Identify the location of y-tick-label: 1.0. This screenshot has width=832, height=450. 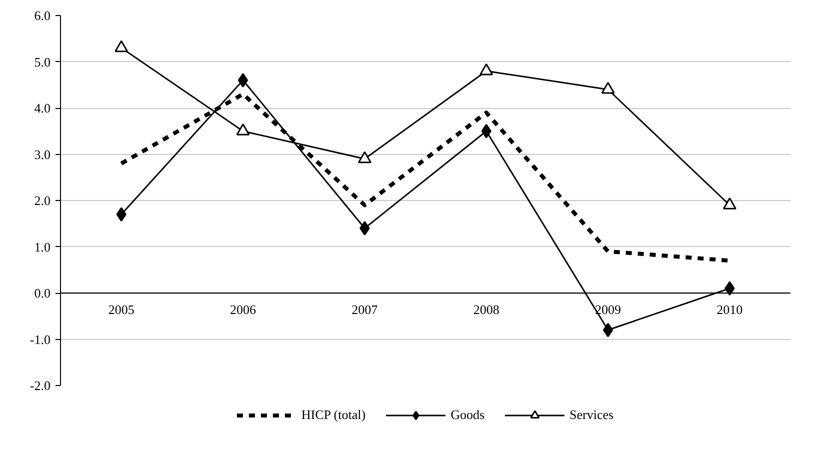
(42, 246).